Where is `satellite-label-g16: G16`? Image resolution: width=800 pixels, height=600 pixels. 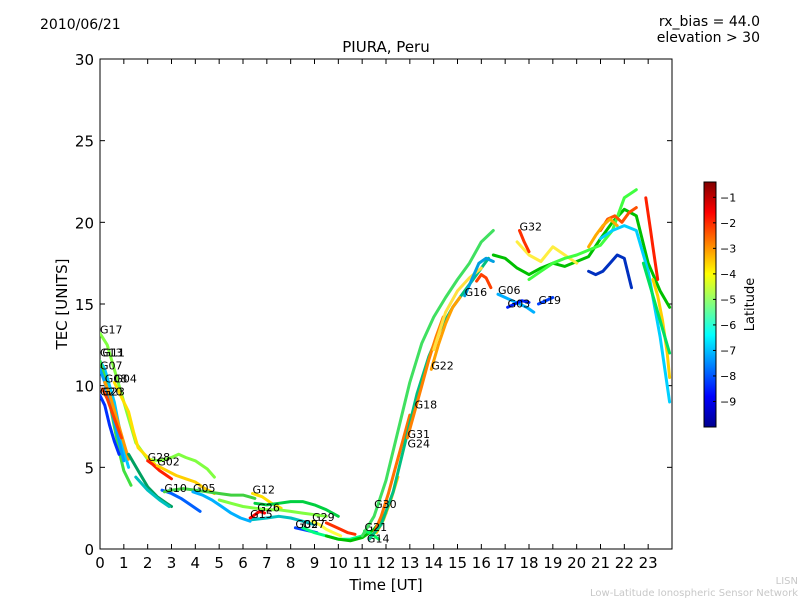
satellite-label-g16: G16 is located at coordinates (476, 292).